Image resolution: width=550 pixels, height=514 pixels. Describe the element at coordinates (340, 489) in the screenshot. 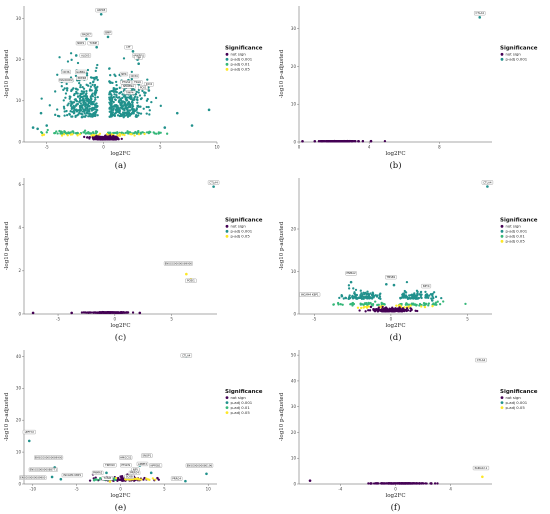

I see `x-tick-label: -4` at that location.